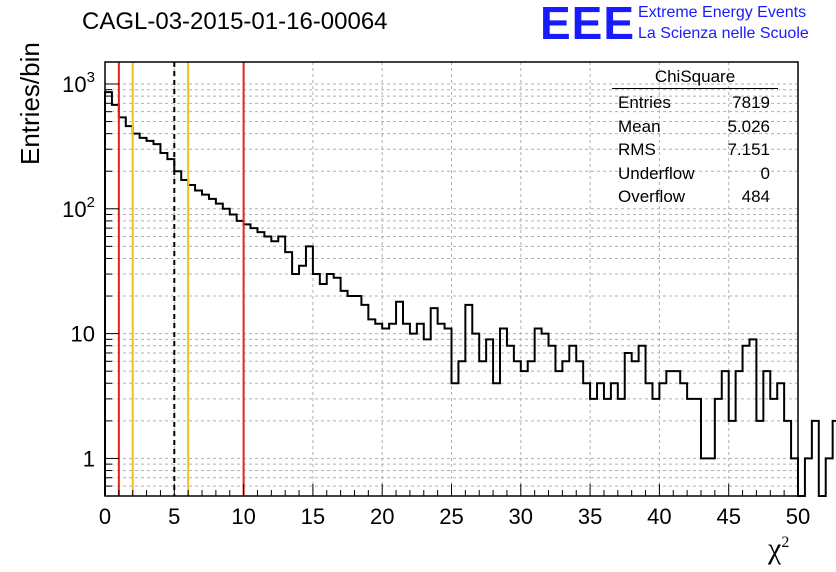  Describe the element at coordinates (105, 516) in the screenshot. I see `x-tick-label: 0` at that location.